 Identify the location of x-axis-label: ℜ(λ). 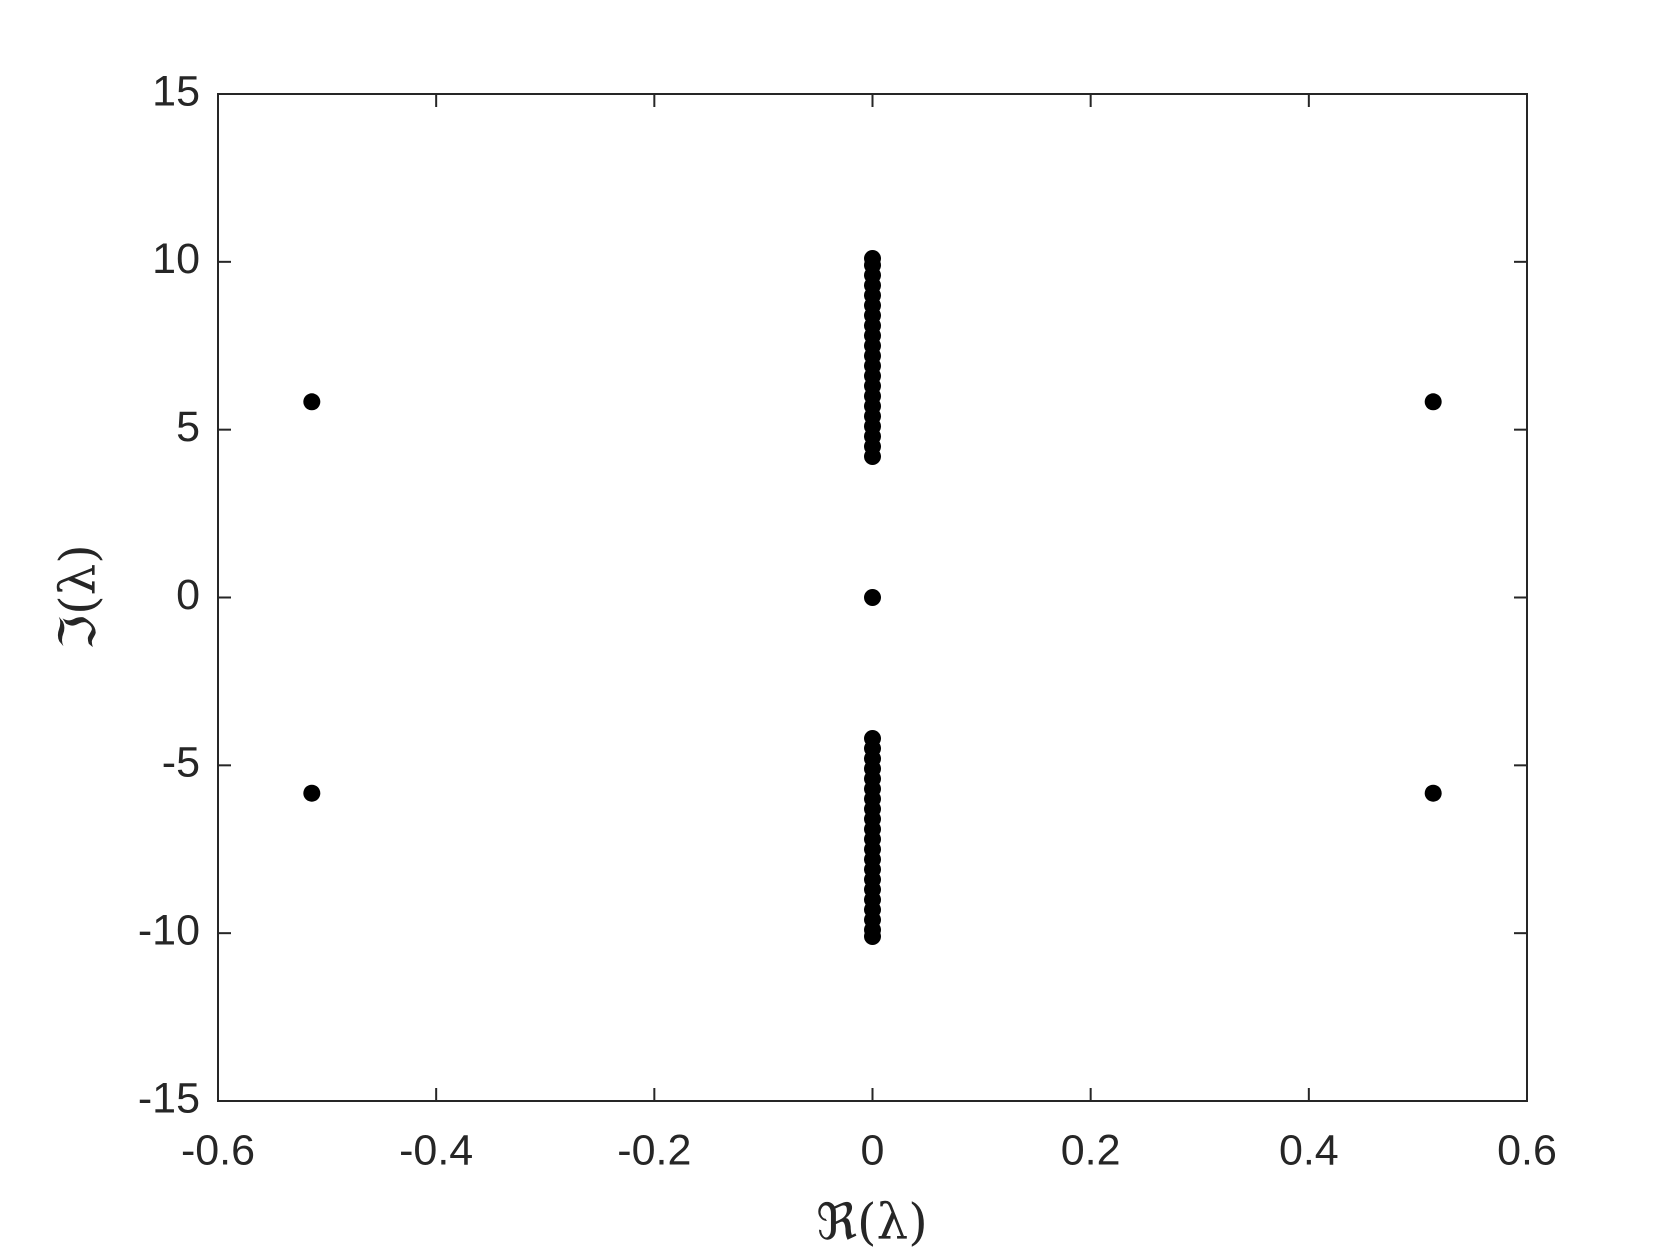
(871, 1222).